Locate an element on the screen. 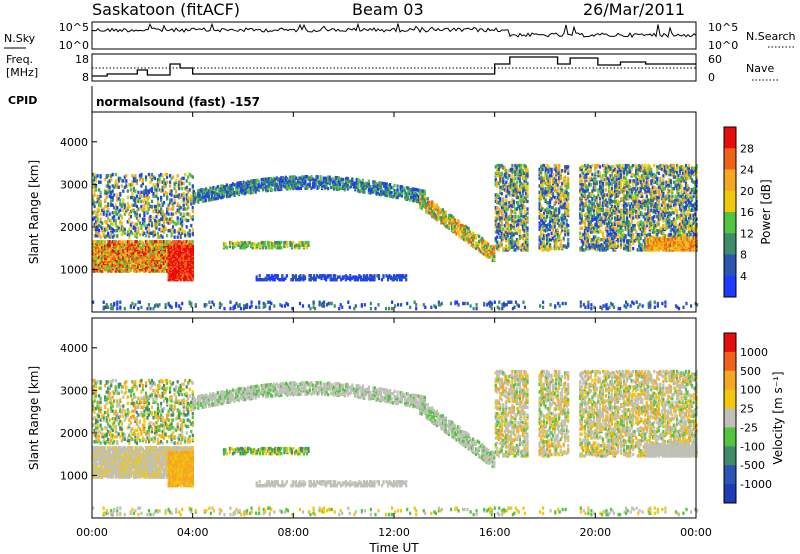 The width and height of the screenshot is (800, 554). nsky-tick-bottom-left: 10^0 is located at coordinates (74, 45).